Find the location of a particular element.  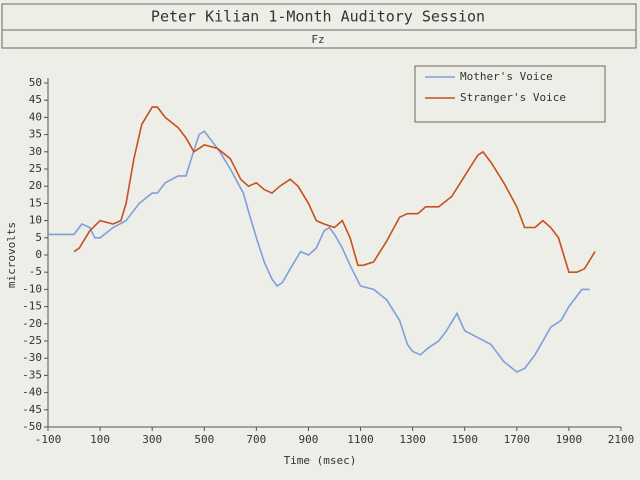

y-axis-label: microvolts is located at coordinates (11, 255).